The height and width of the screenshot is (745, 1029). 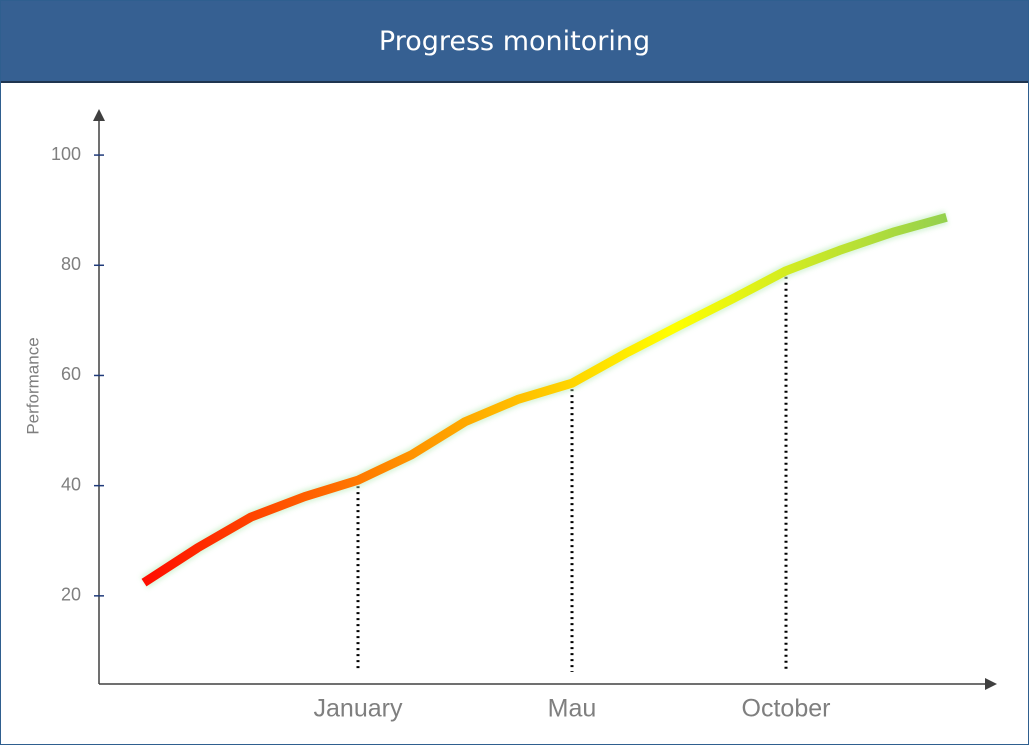 I want to click on x-tick-label: October, so click(x=786, y=709).